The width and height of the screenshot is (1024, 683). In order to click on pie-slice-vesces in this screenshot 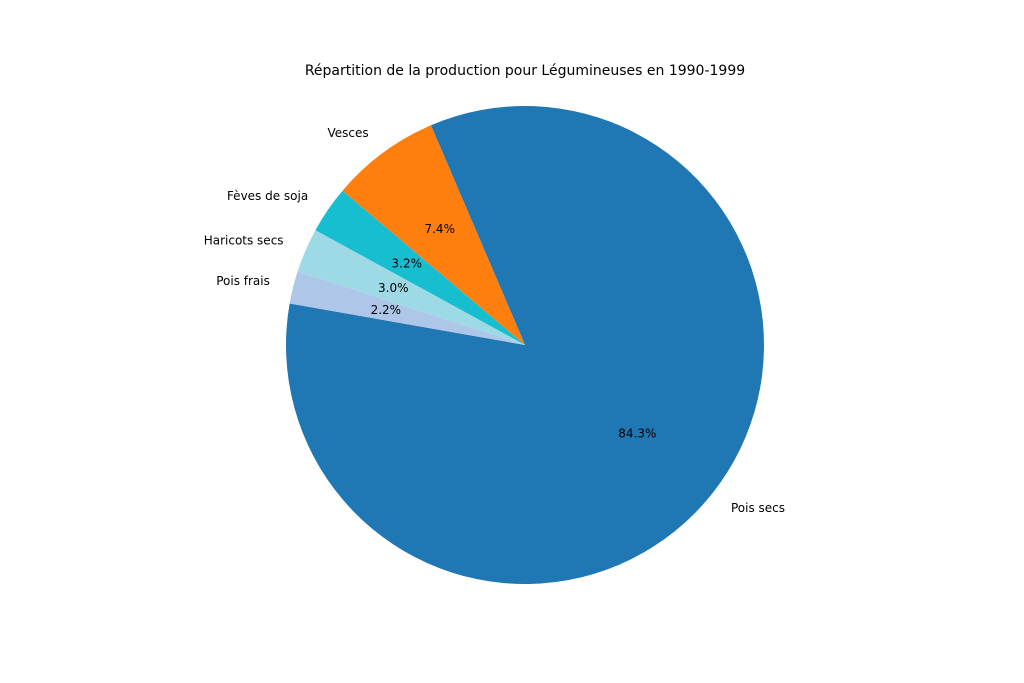, I will do `click(433, 235)`.